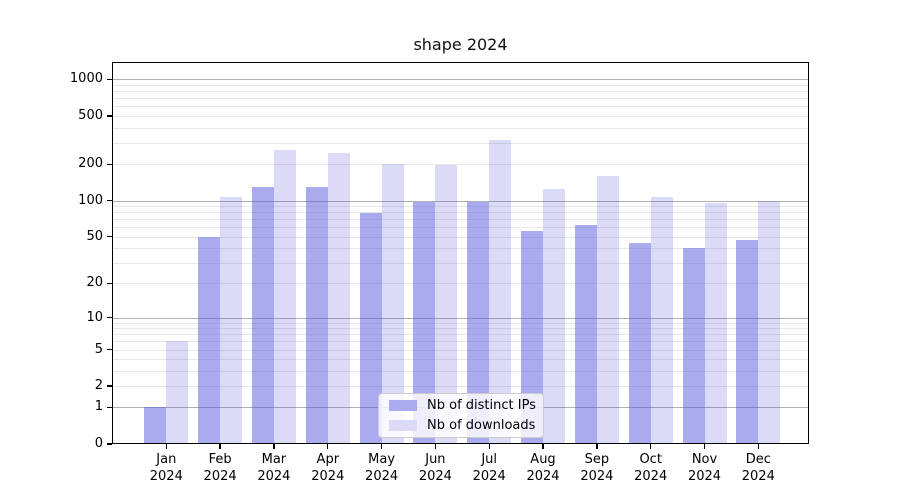 The width and height of the screenshot is (900, 500). Describe the element at coordinates (461, 415) in the screenshot. I see `legend: Nb of distinct IPs Nb of downloads` at that location.